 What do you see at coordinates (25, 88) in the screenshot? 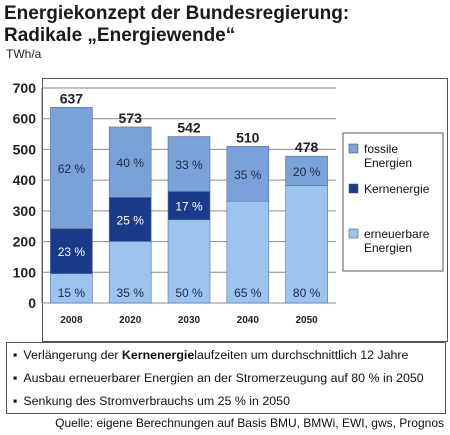
I see `y-tick-label: 700` at bounding box center [25, 88].